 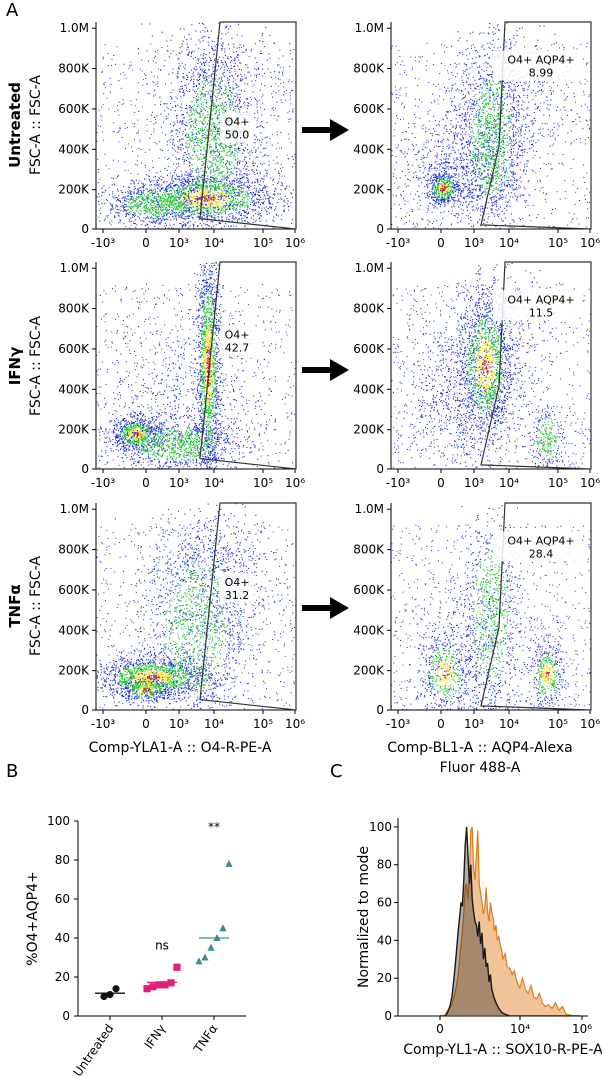 What do you see at coordinates (15, 366) in the screenshot?
I see `row-label-ifng: IFNγ` at bounding box center [15, 366].